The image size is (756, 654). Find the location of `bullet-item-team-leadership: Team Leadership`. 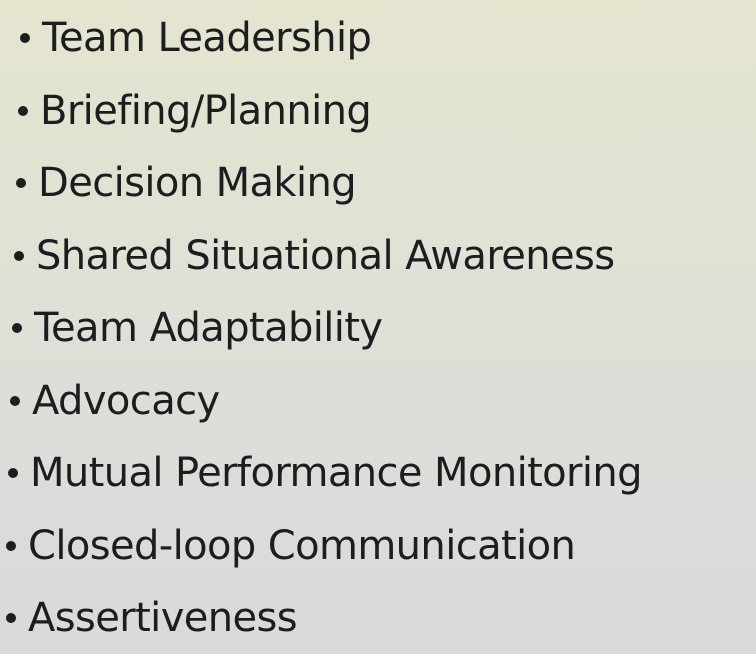

bullet-item-team-leadership: Team Leadership is located at coordinates (324, 38).